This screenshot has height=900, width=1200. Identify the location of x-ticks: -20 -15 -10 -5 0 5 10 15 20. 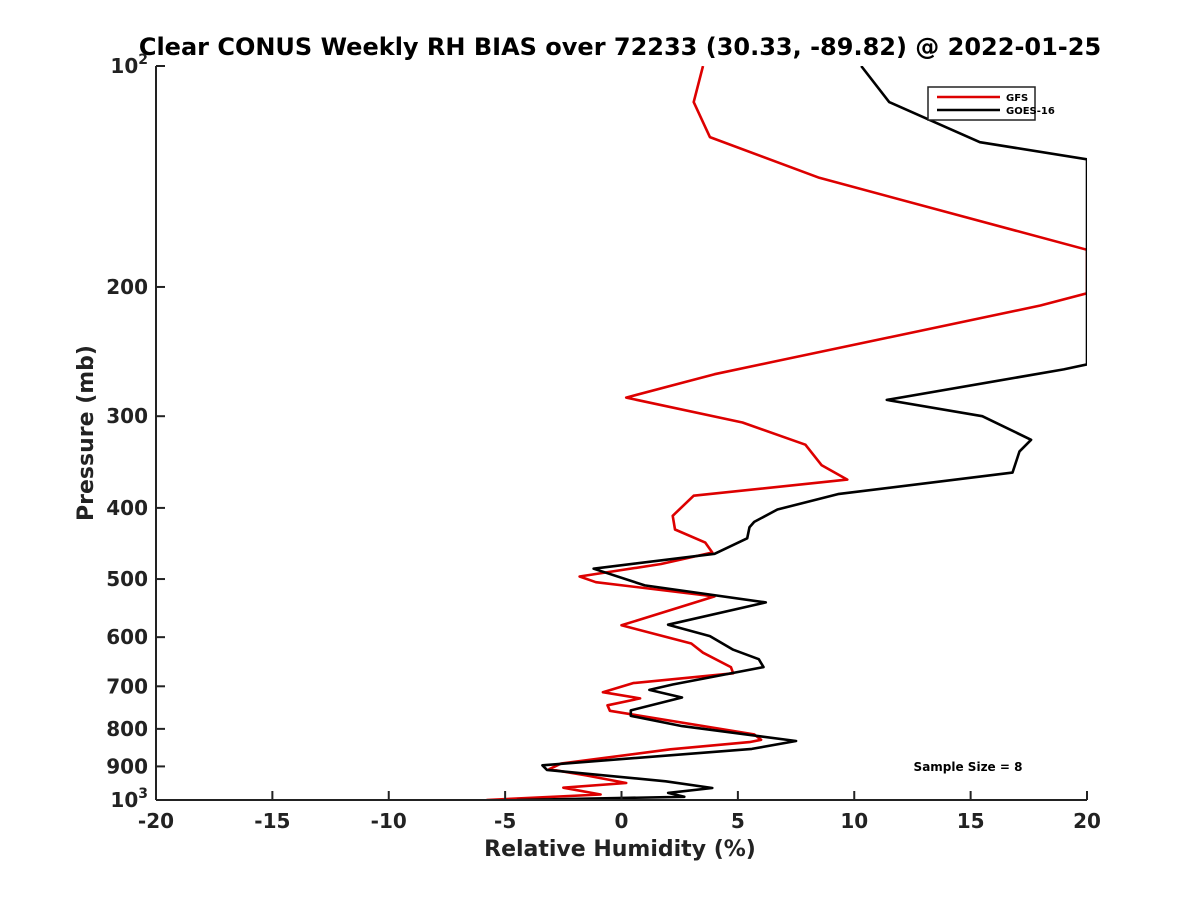
(619, 812).